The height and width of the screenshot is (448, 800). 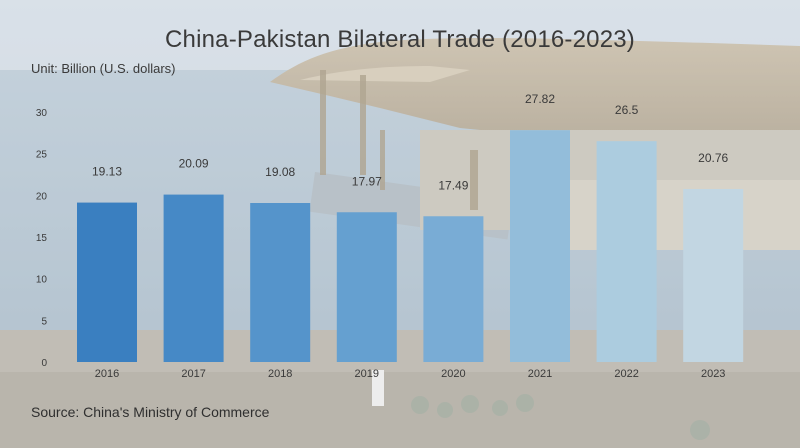 What do you see at coordinates (626, 374) in the screenshot?
I see `x-tick-label-2022: 2022` at bounding box center [626, 374].